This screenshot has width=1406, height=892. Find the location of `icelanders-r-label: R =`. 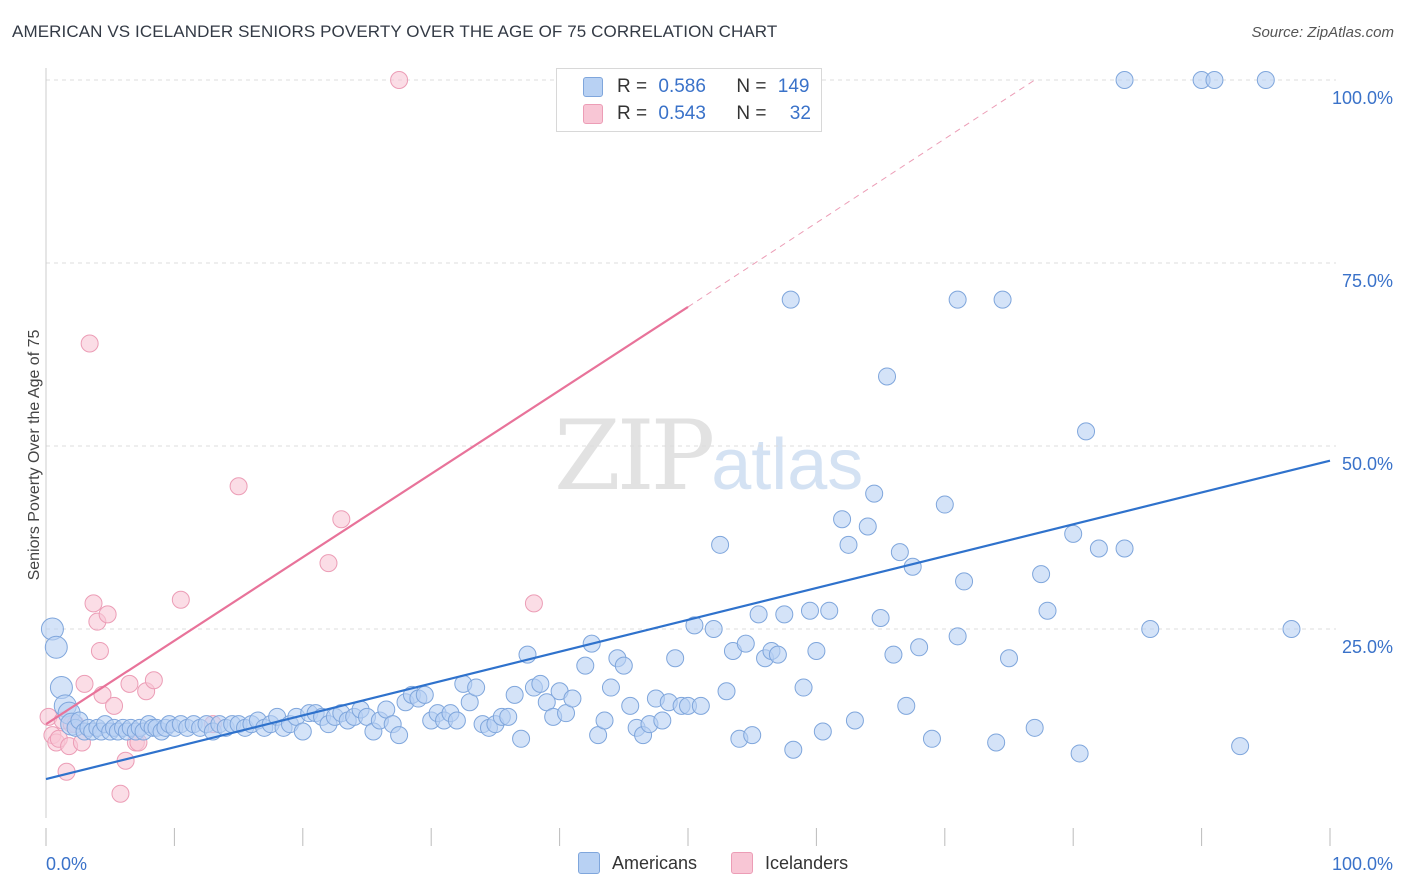

icelanders-r-label: R = is located at coordinates (635, 113).